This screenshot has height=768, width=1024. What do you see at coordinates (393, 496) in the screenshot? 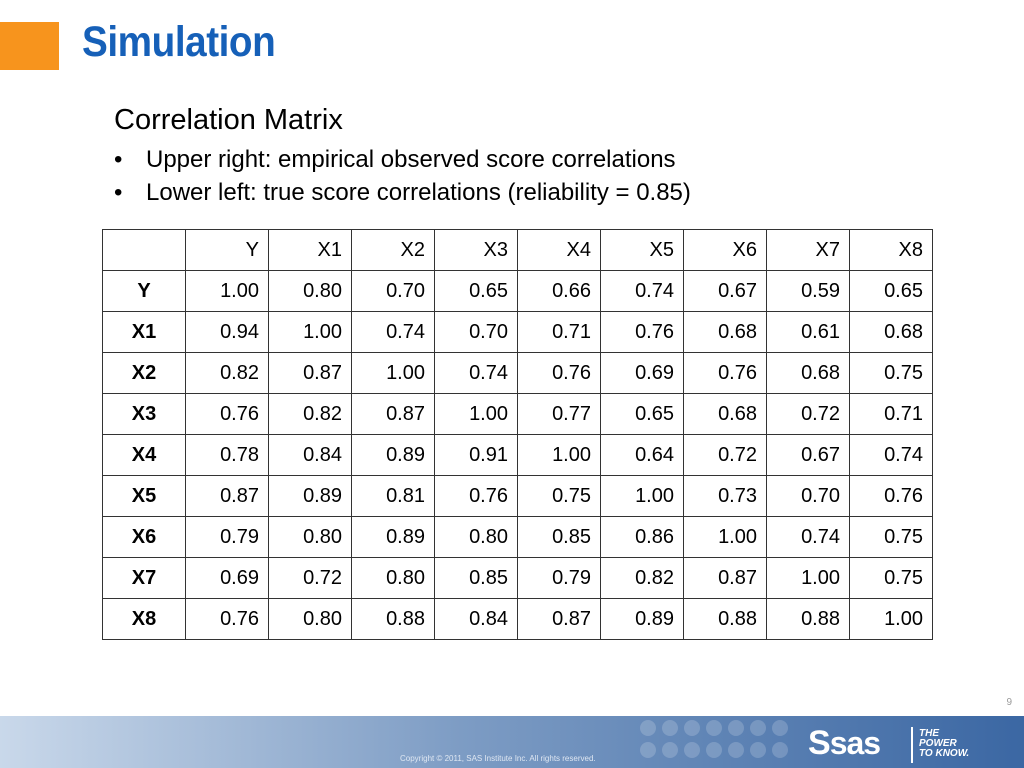
I see `table-cell: 0.81` at bounding box center [393, 496].